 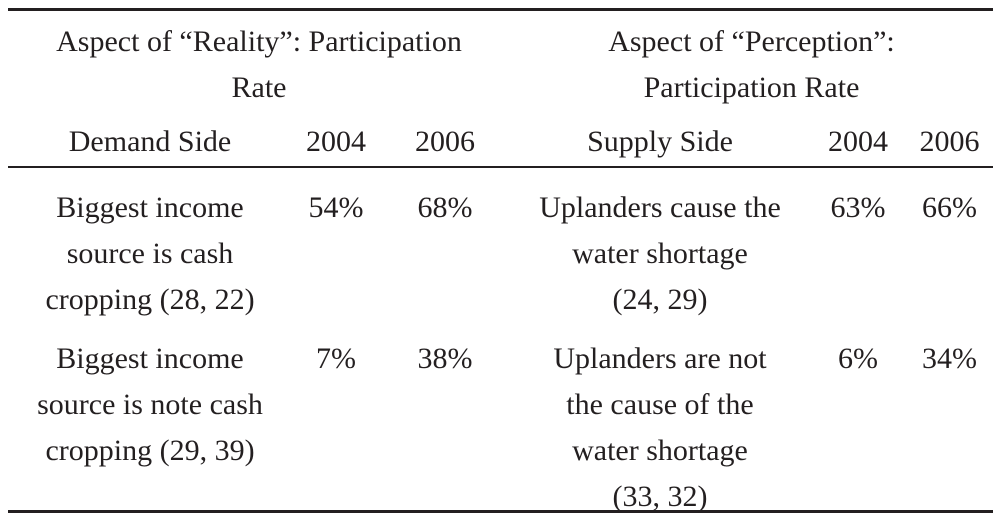 What do you see at coordinates (445, 141) in the screenshot?
I see `reality-2006-header: 2006` at bounding box center [445, 141].